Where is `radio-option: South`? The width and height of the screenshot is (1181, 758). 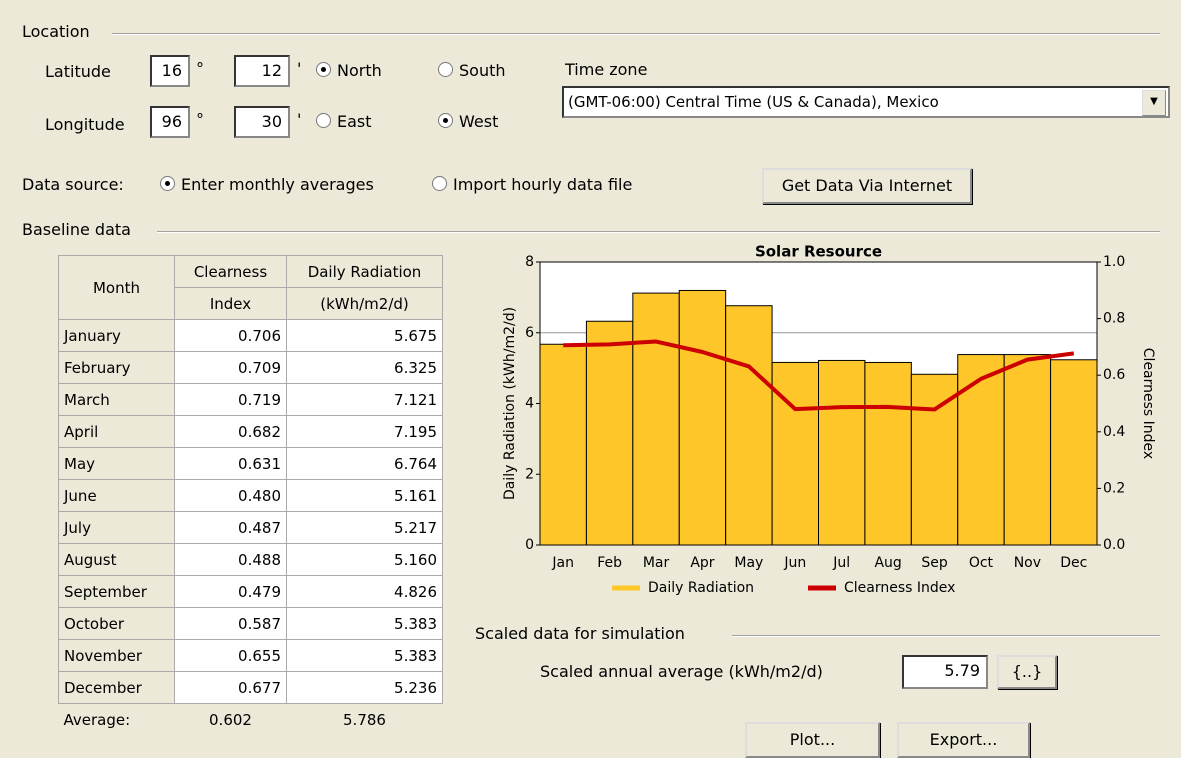 radio-option: South is located at coordinates (472, 70).